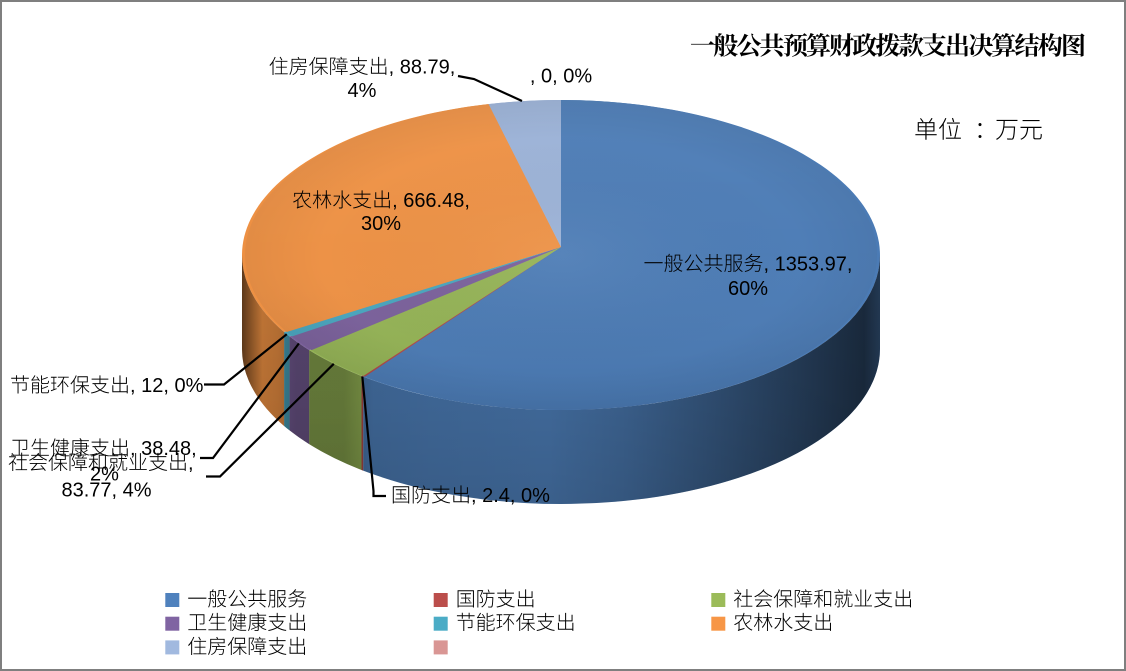 The height and width of the screenshot is (671, 1126). I want to click on svg-text: 农林水支出, 666.48,, so click(381, 201).